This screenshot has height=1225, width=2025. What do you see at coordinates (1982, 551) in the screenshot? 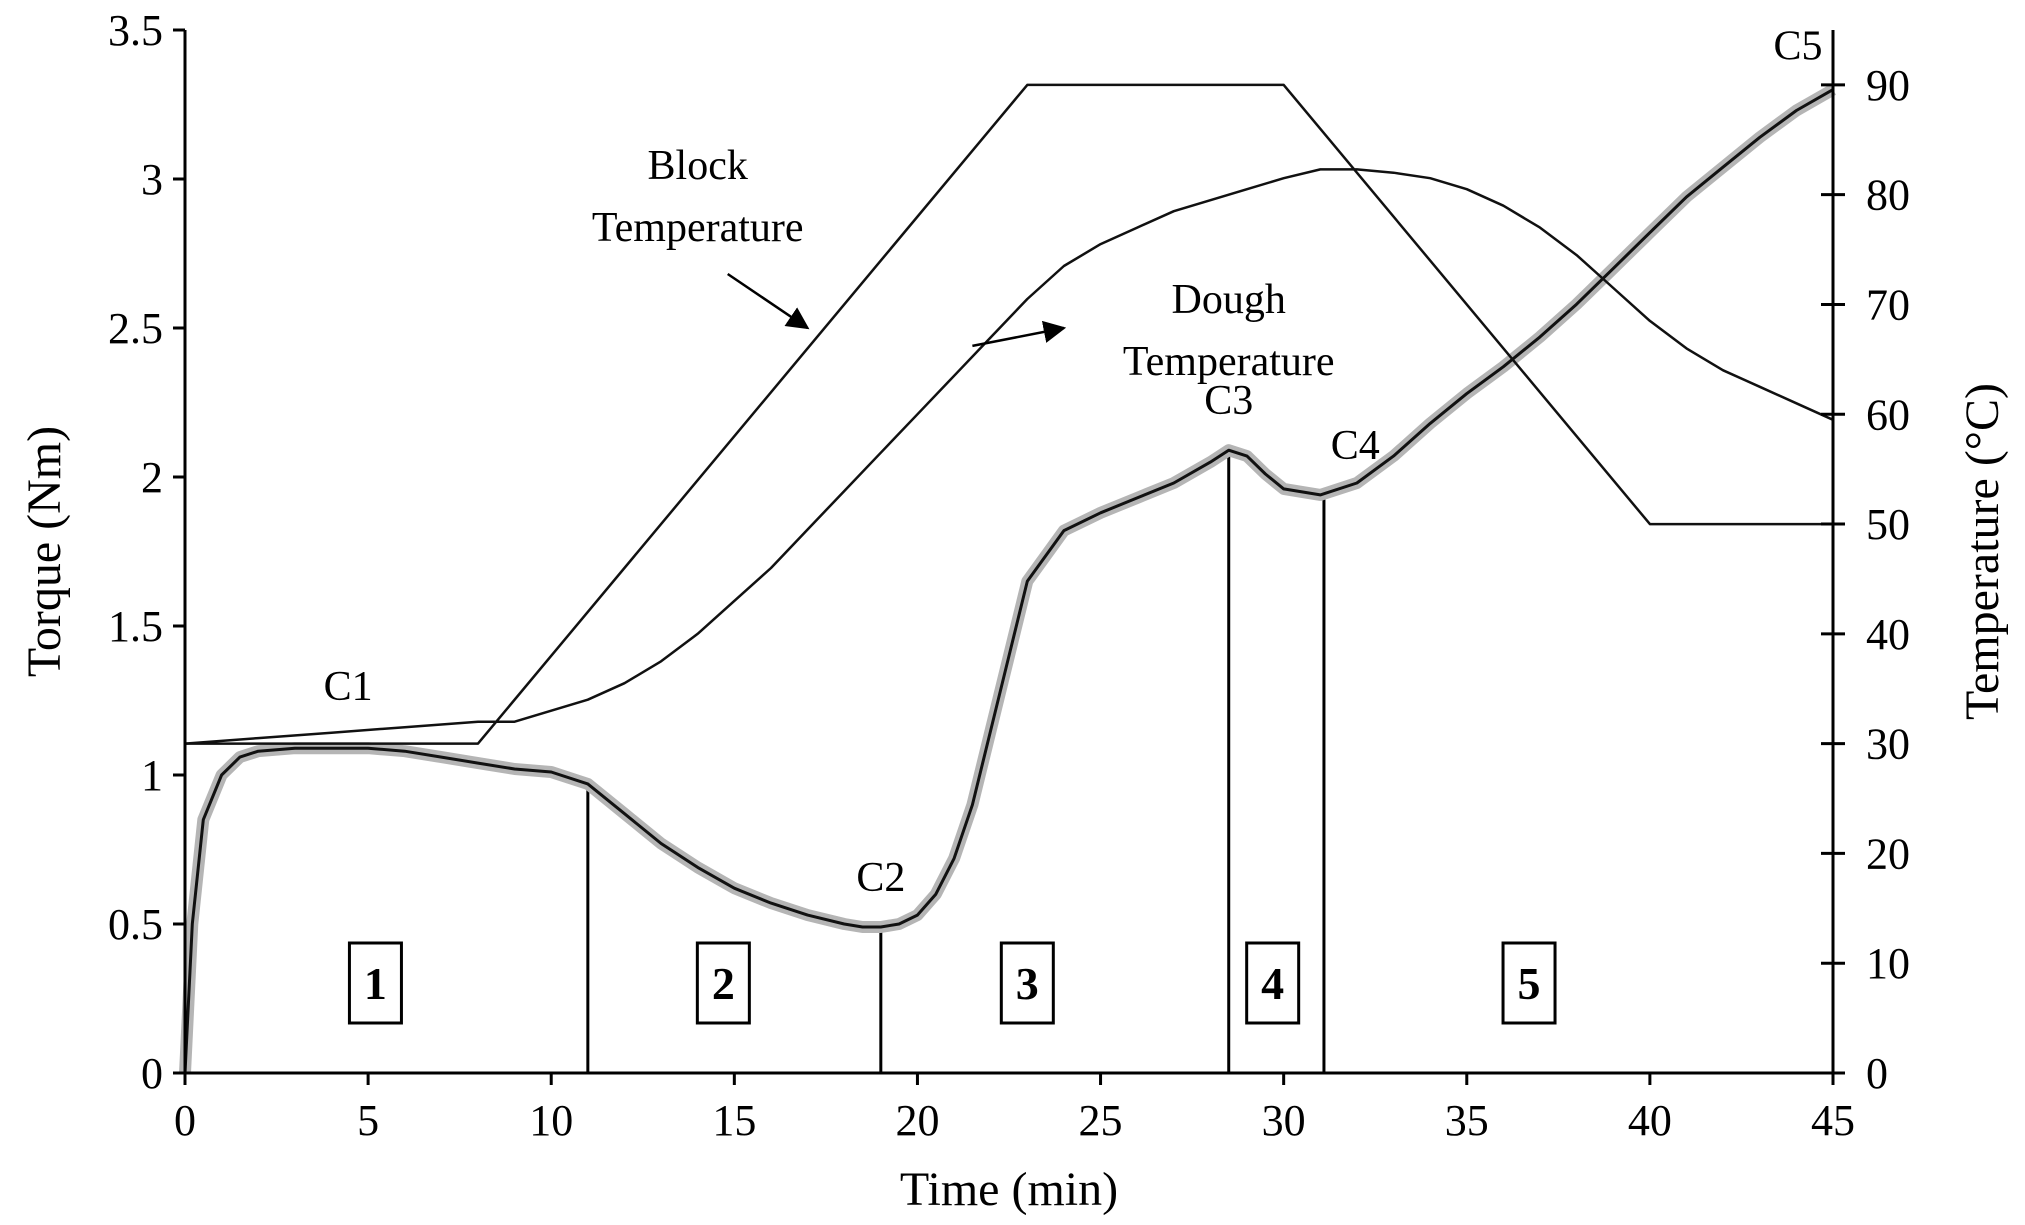
I see `right-y-axis-title: Temperature (°C)` at bounding box center [1982, 551].